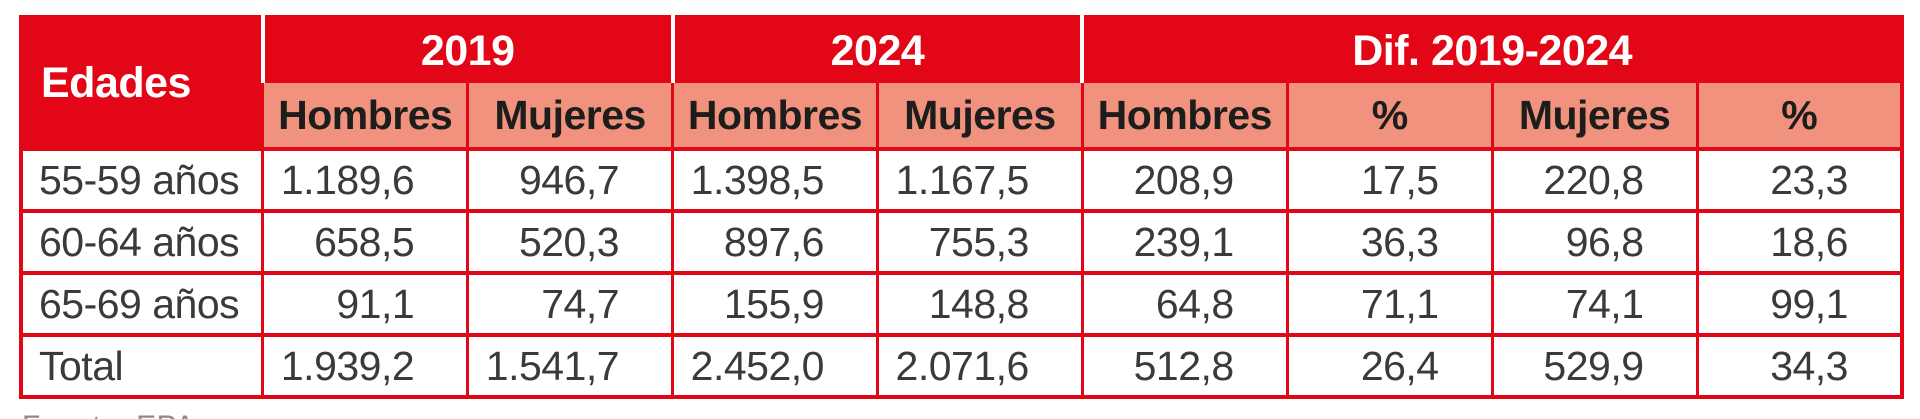  What do you see at coordinates (142, 83) in the screenshot?
I see `corner-header-edades: Edades` at bounding box center [142, 83].